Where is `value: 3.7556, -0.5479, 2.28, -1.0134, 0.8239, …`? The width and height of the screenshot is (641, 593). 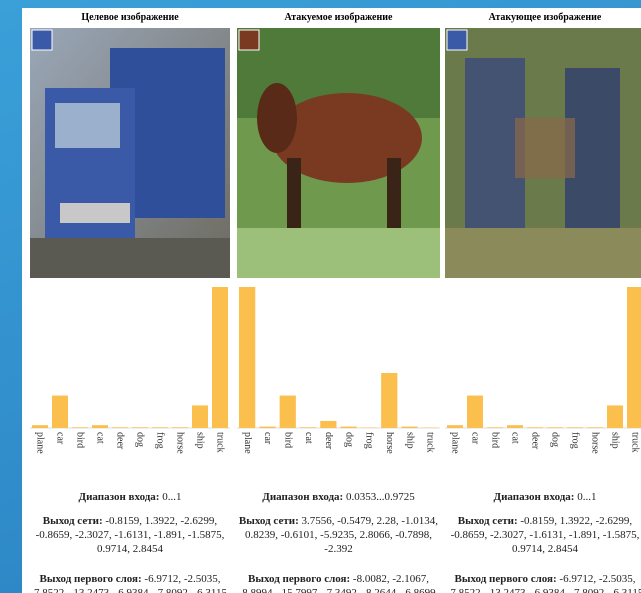
value: 3.7556, -0.5479, 2.28, -1.0134, 0.8239, … is located at coordinates (342, 535).